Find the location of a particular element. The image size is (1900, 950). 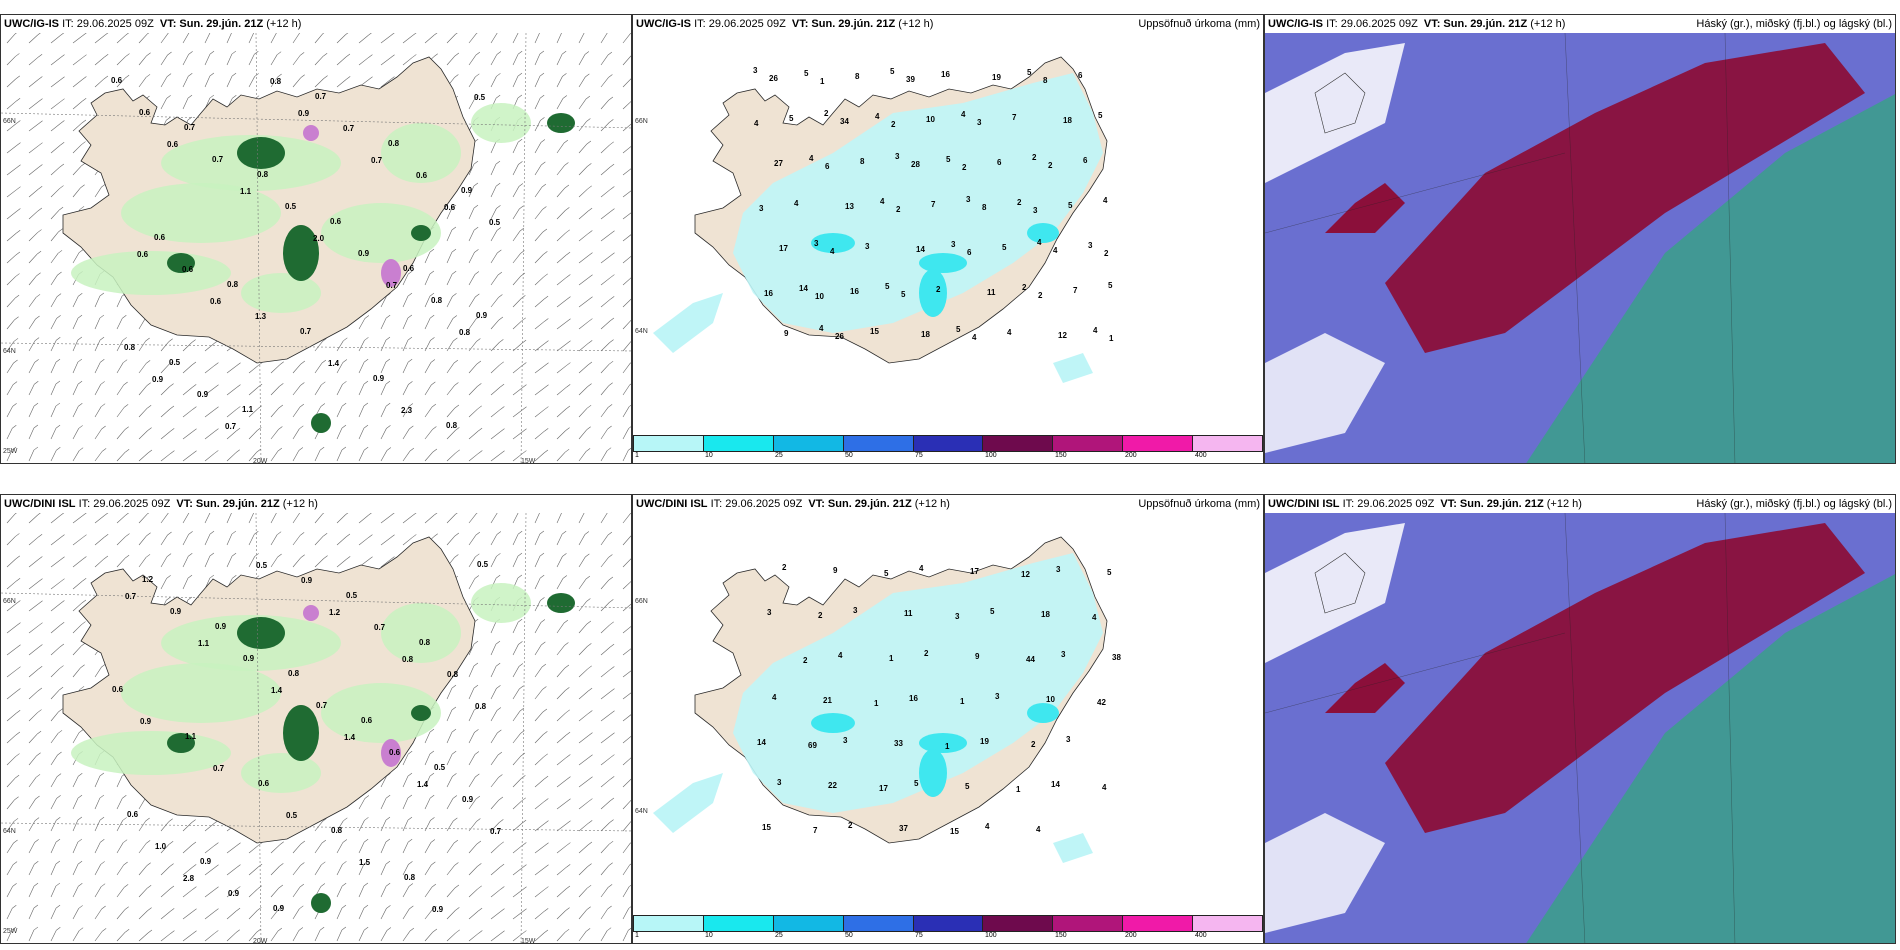

axis-label-lon25: 25W is located at coordinates (10, 451).